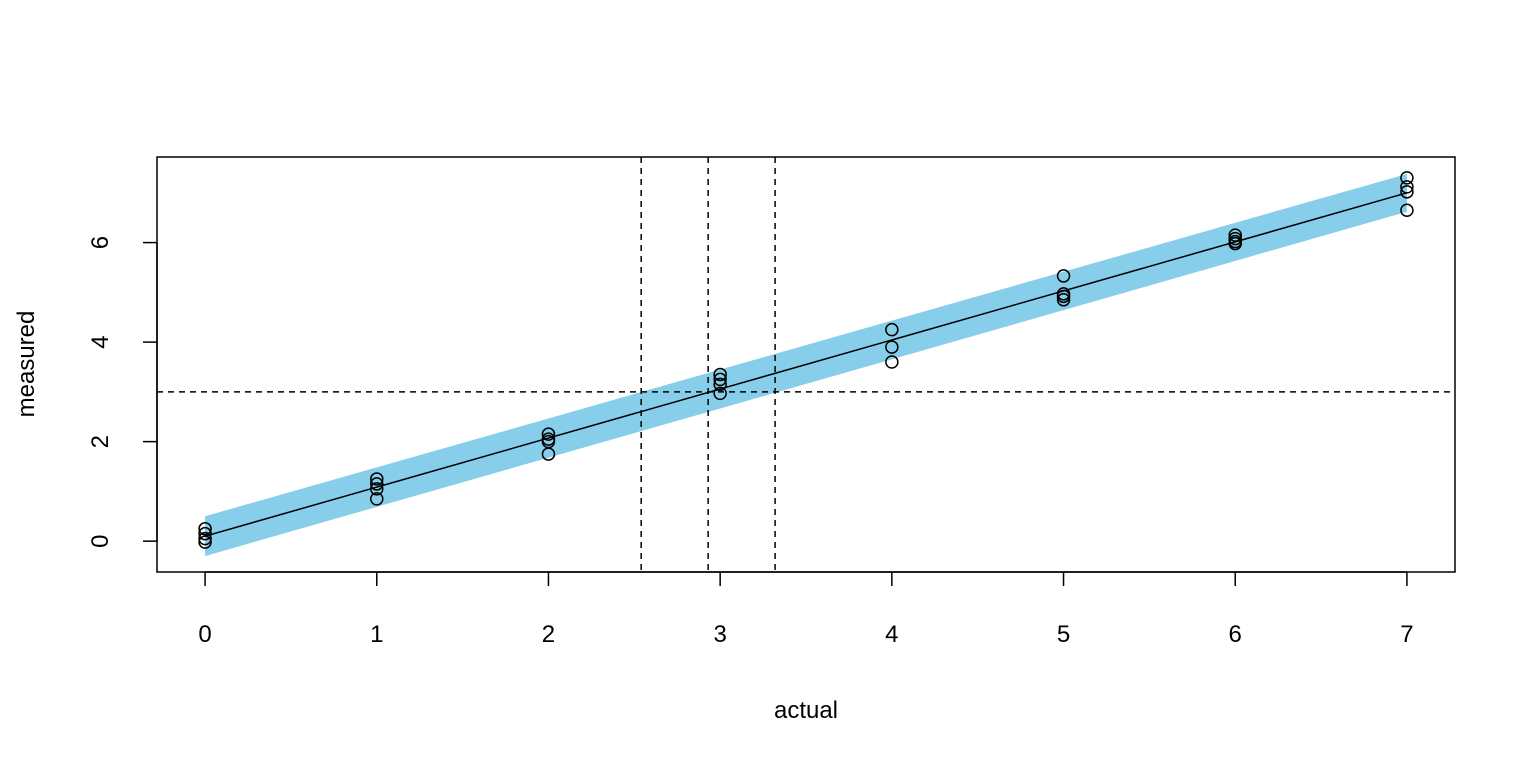  Describe the element at coordinates (376, 634) in the screenshot. I see `x-tick-label-1: 1` at that location.